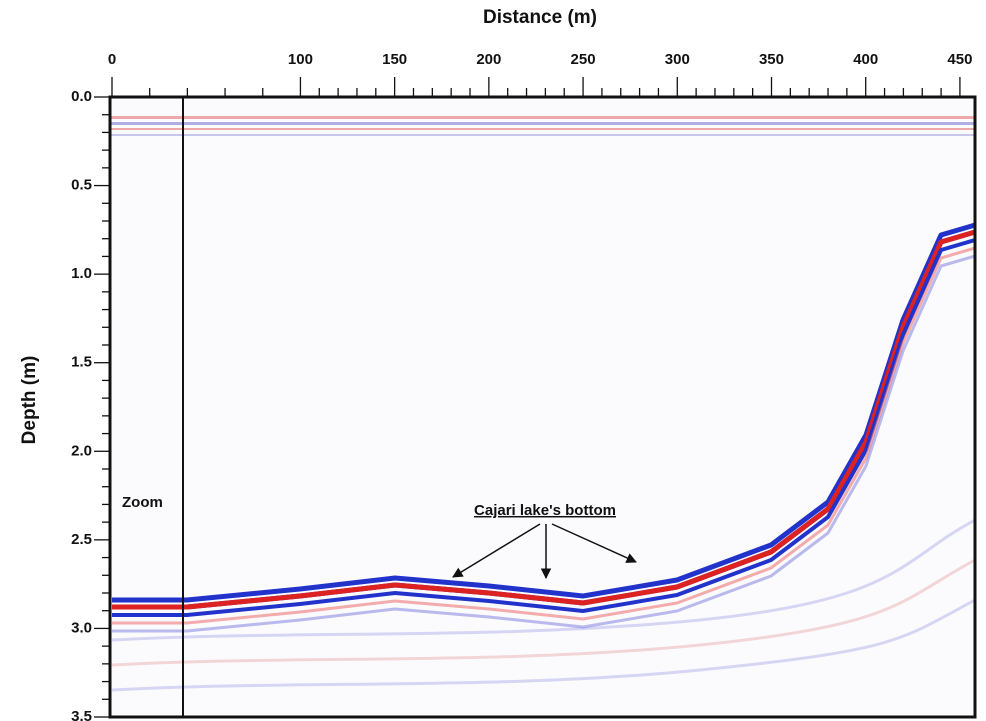  What do you see at coordinates (394, 59) in the screenshot?
I see `x-tick-label: 150` at bounding box center [394, 59].